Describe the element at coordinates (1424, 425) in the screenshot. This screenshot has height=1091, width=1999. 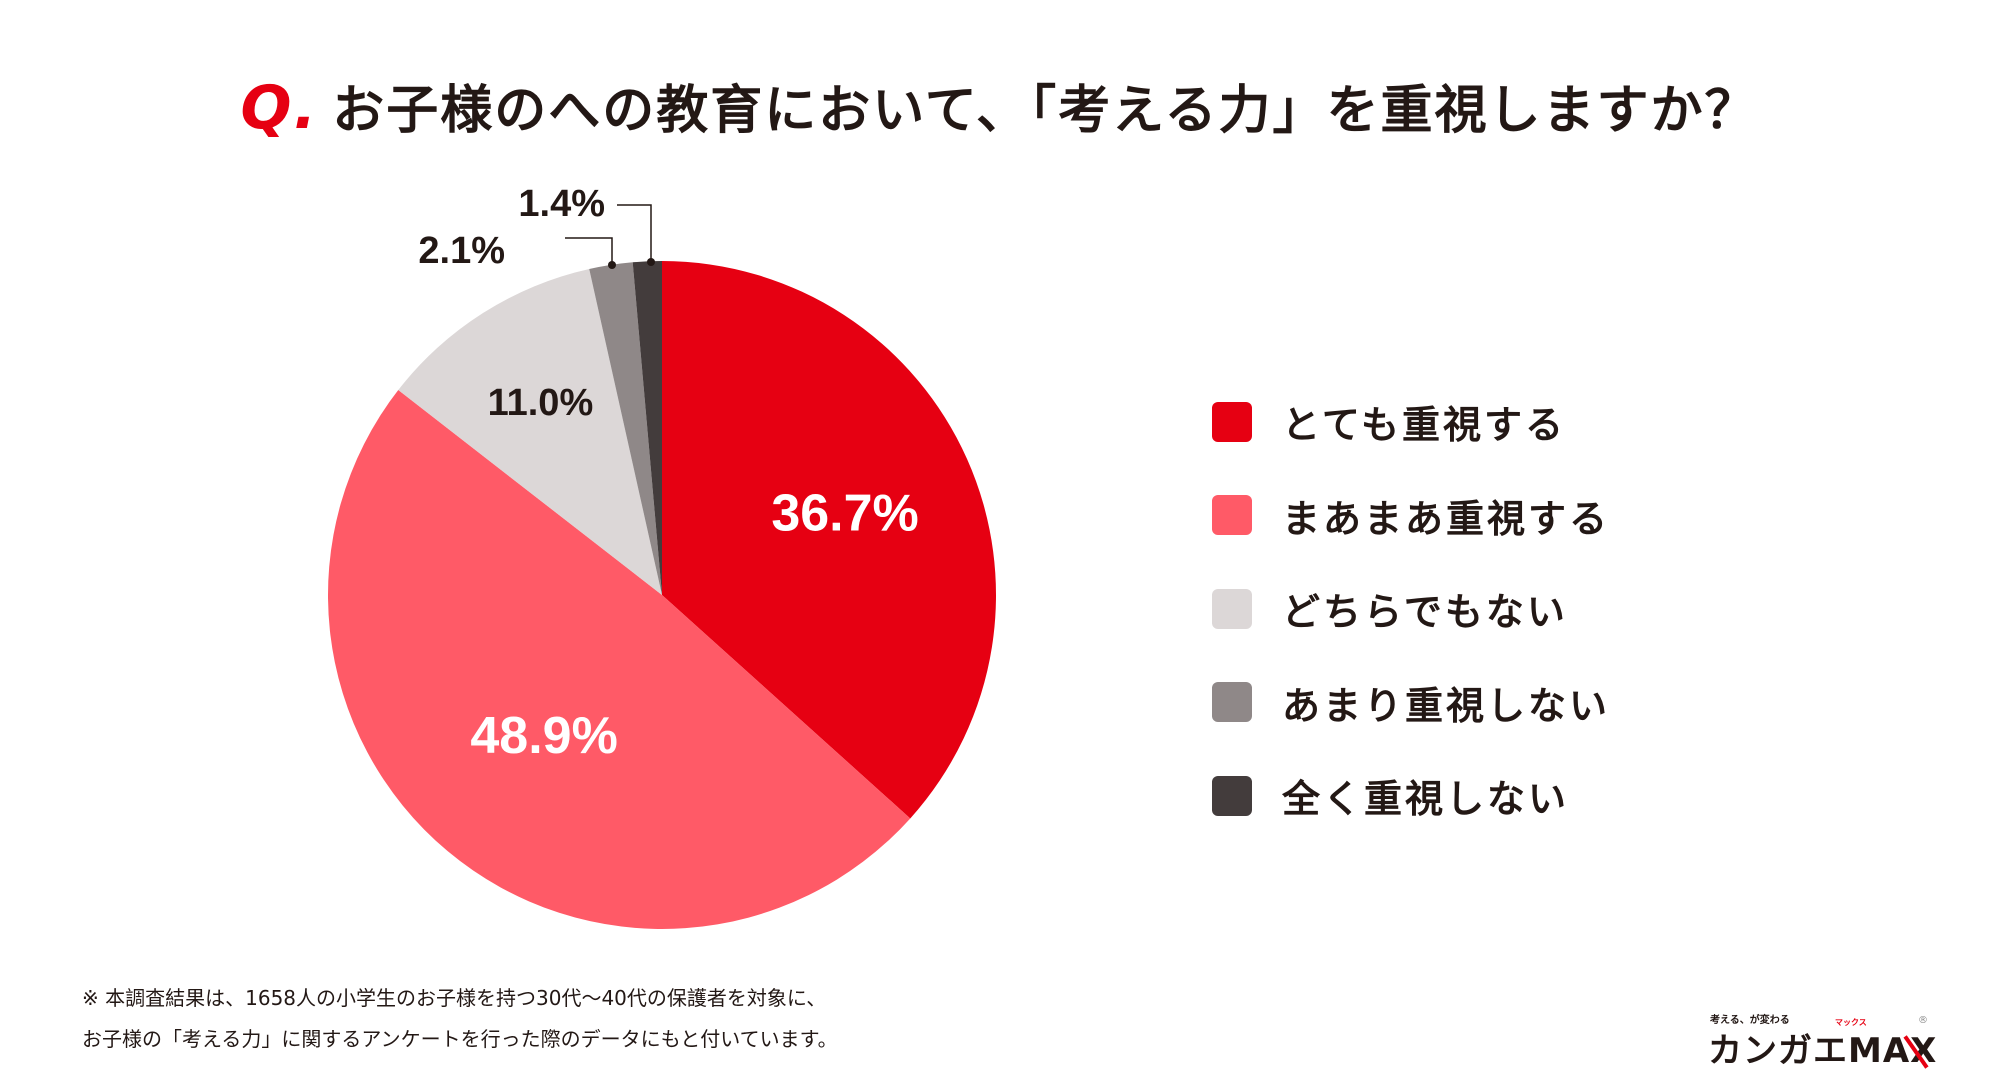
I see `legend-label: とても重視する` at that location.